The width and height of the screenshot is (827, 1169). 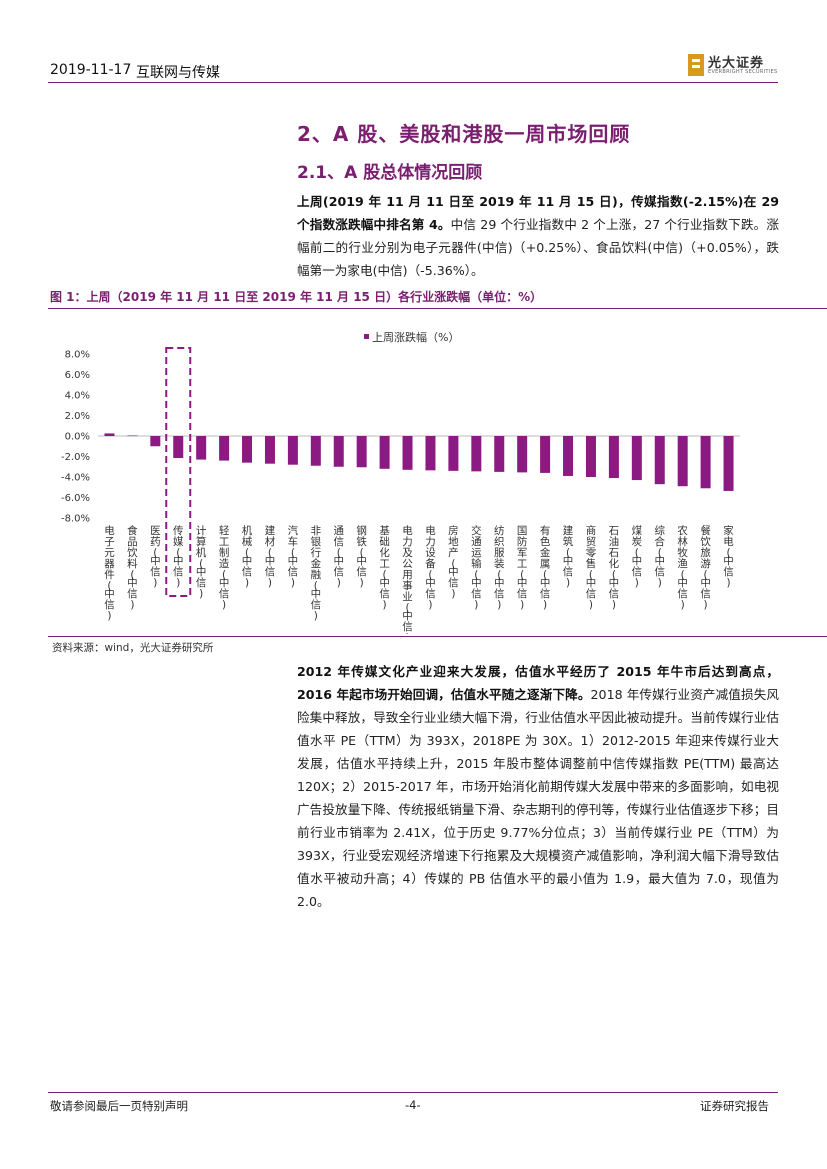 I want to click on bars, so click(x=419, y=462).